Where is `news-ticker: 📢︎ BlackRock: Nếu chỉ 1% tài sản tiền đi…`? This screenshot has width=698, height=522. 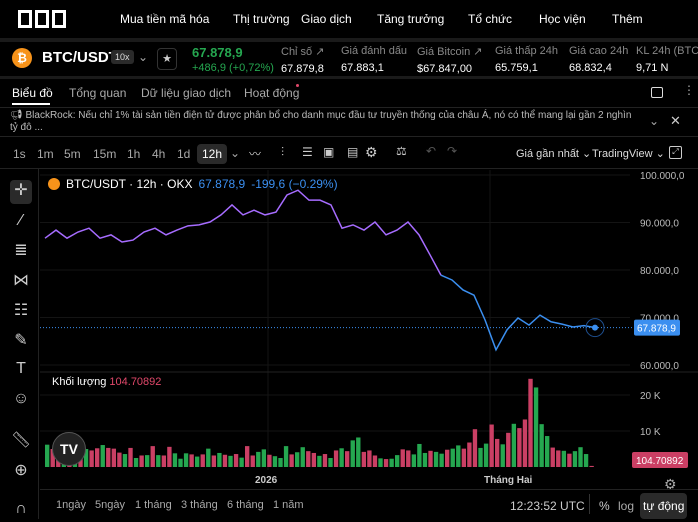
news-ticker: 📢︎ BlackRock: Nếu chỉ 1% tài sản tiền đi… is located at coordinates (321, 121).